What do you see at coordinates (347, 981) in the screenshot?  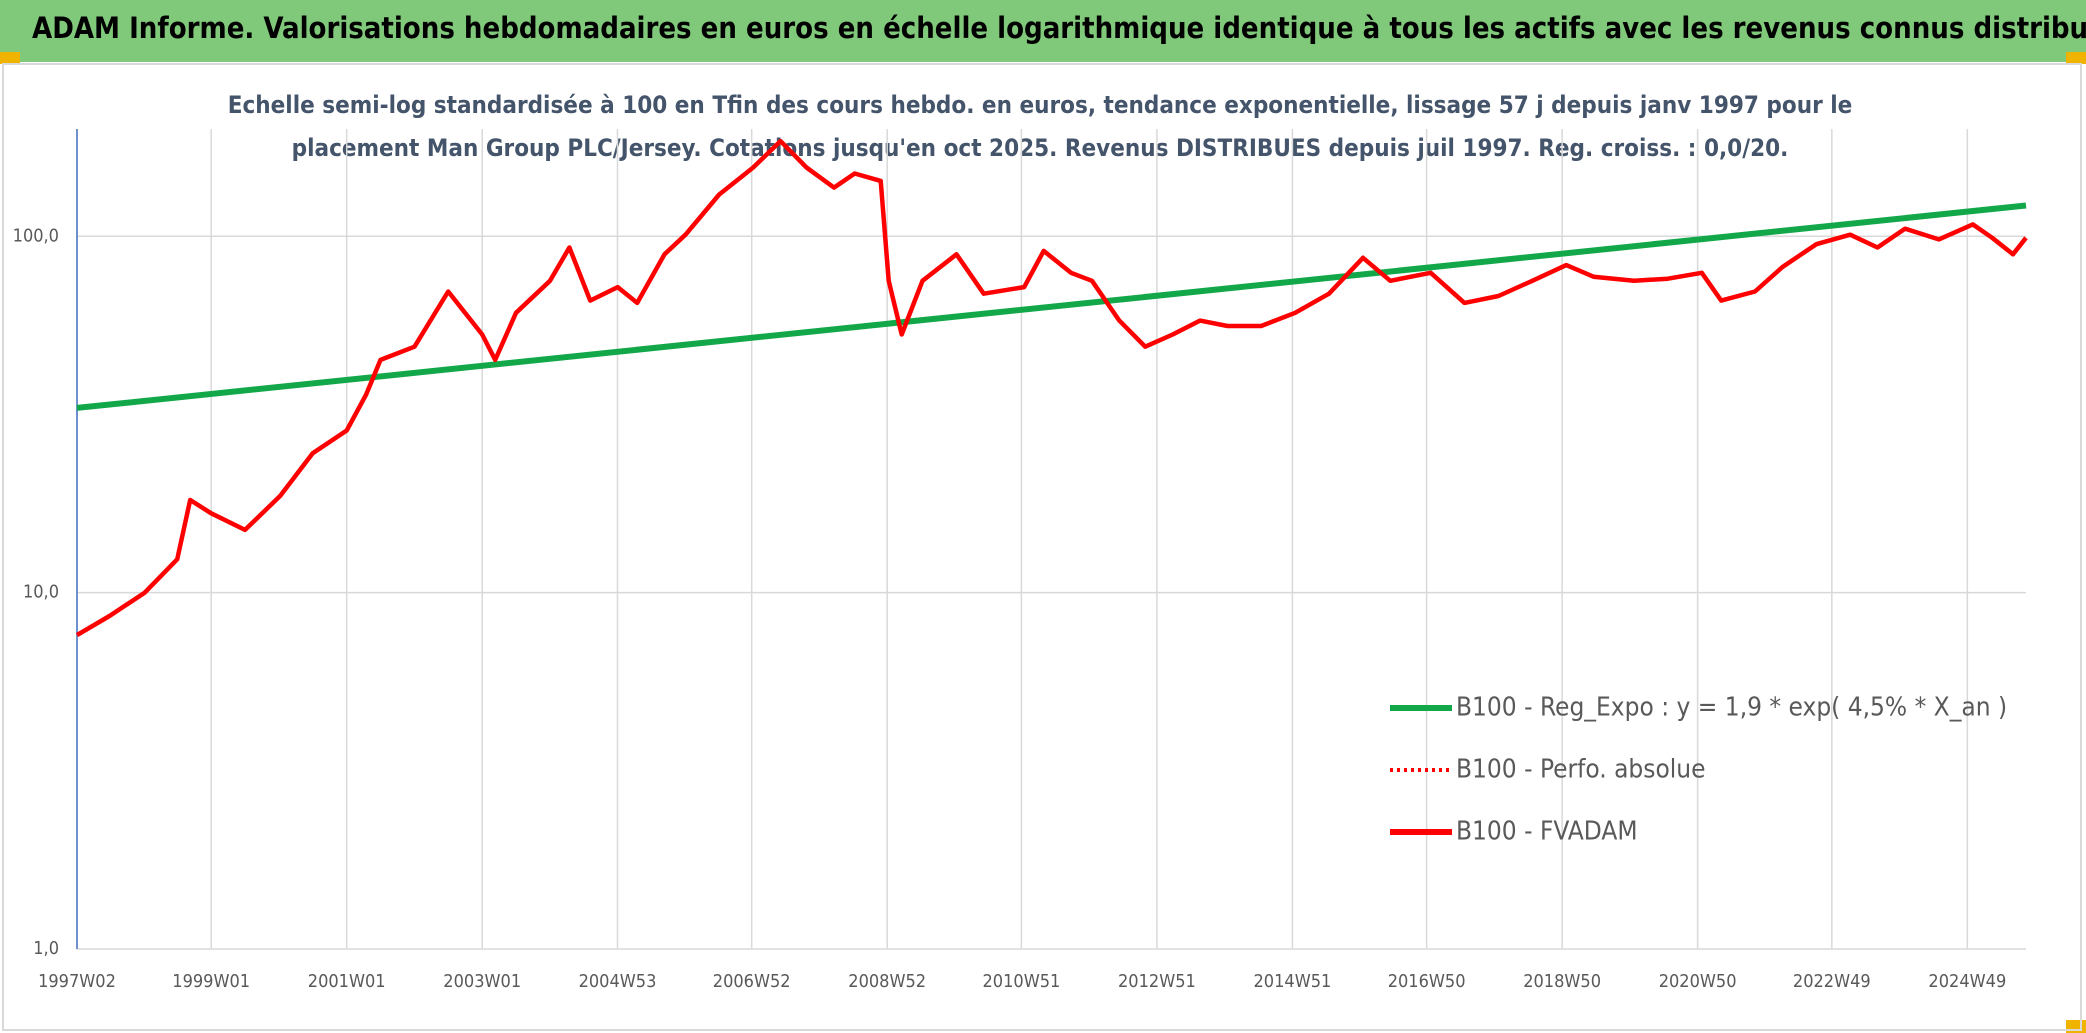 I see `x-tick-label: 2001W01` at bounding box center [347, 981].